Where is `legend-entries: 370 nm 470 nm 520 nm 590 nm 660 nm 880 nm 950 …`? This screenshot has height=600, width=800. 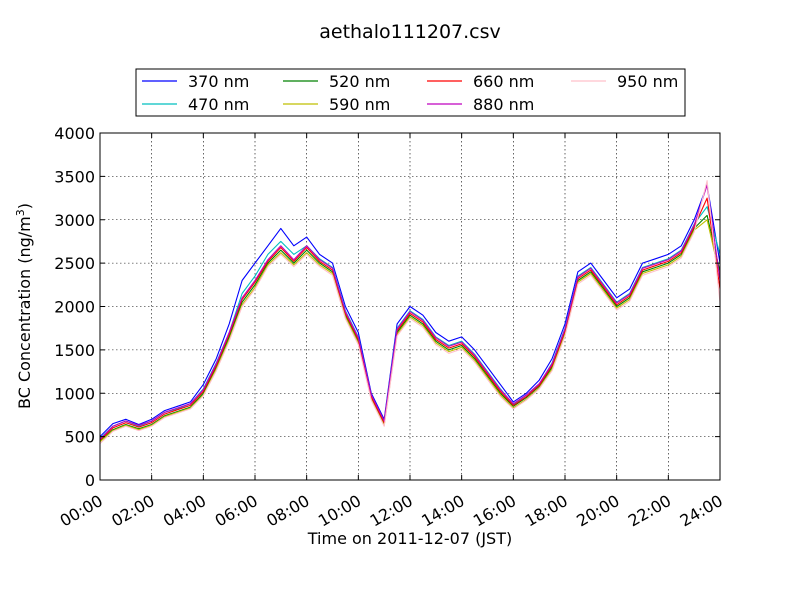 legend-entries: 370 nm 470 nm 520 nm 590 nm 660 nm 880 nm 950 … is located at coordinates (410, 93).